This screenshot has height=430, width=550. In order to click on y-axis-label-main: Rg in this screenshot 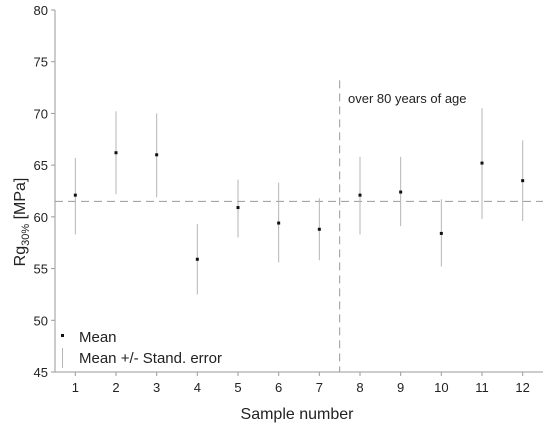, I will do `click(20, 256)`.